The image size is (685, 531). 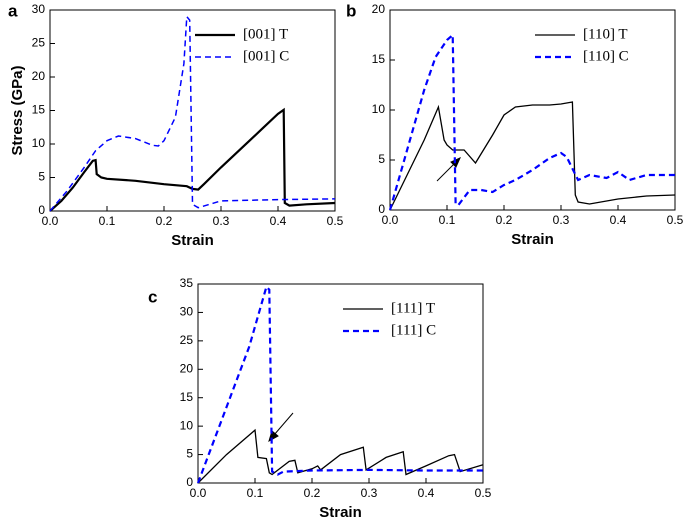 I want to click on legend-label: [001] T, so click(x=265, y=34).